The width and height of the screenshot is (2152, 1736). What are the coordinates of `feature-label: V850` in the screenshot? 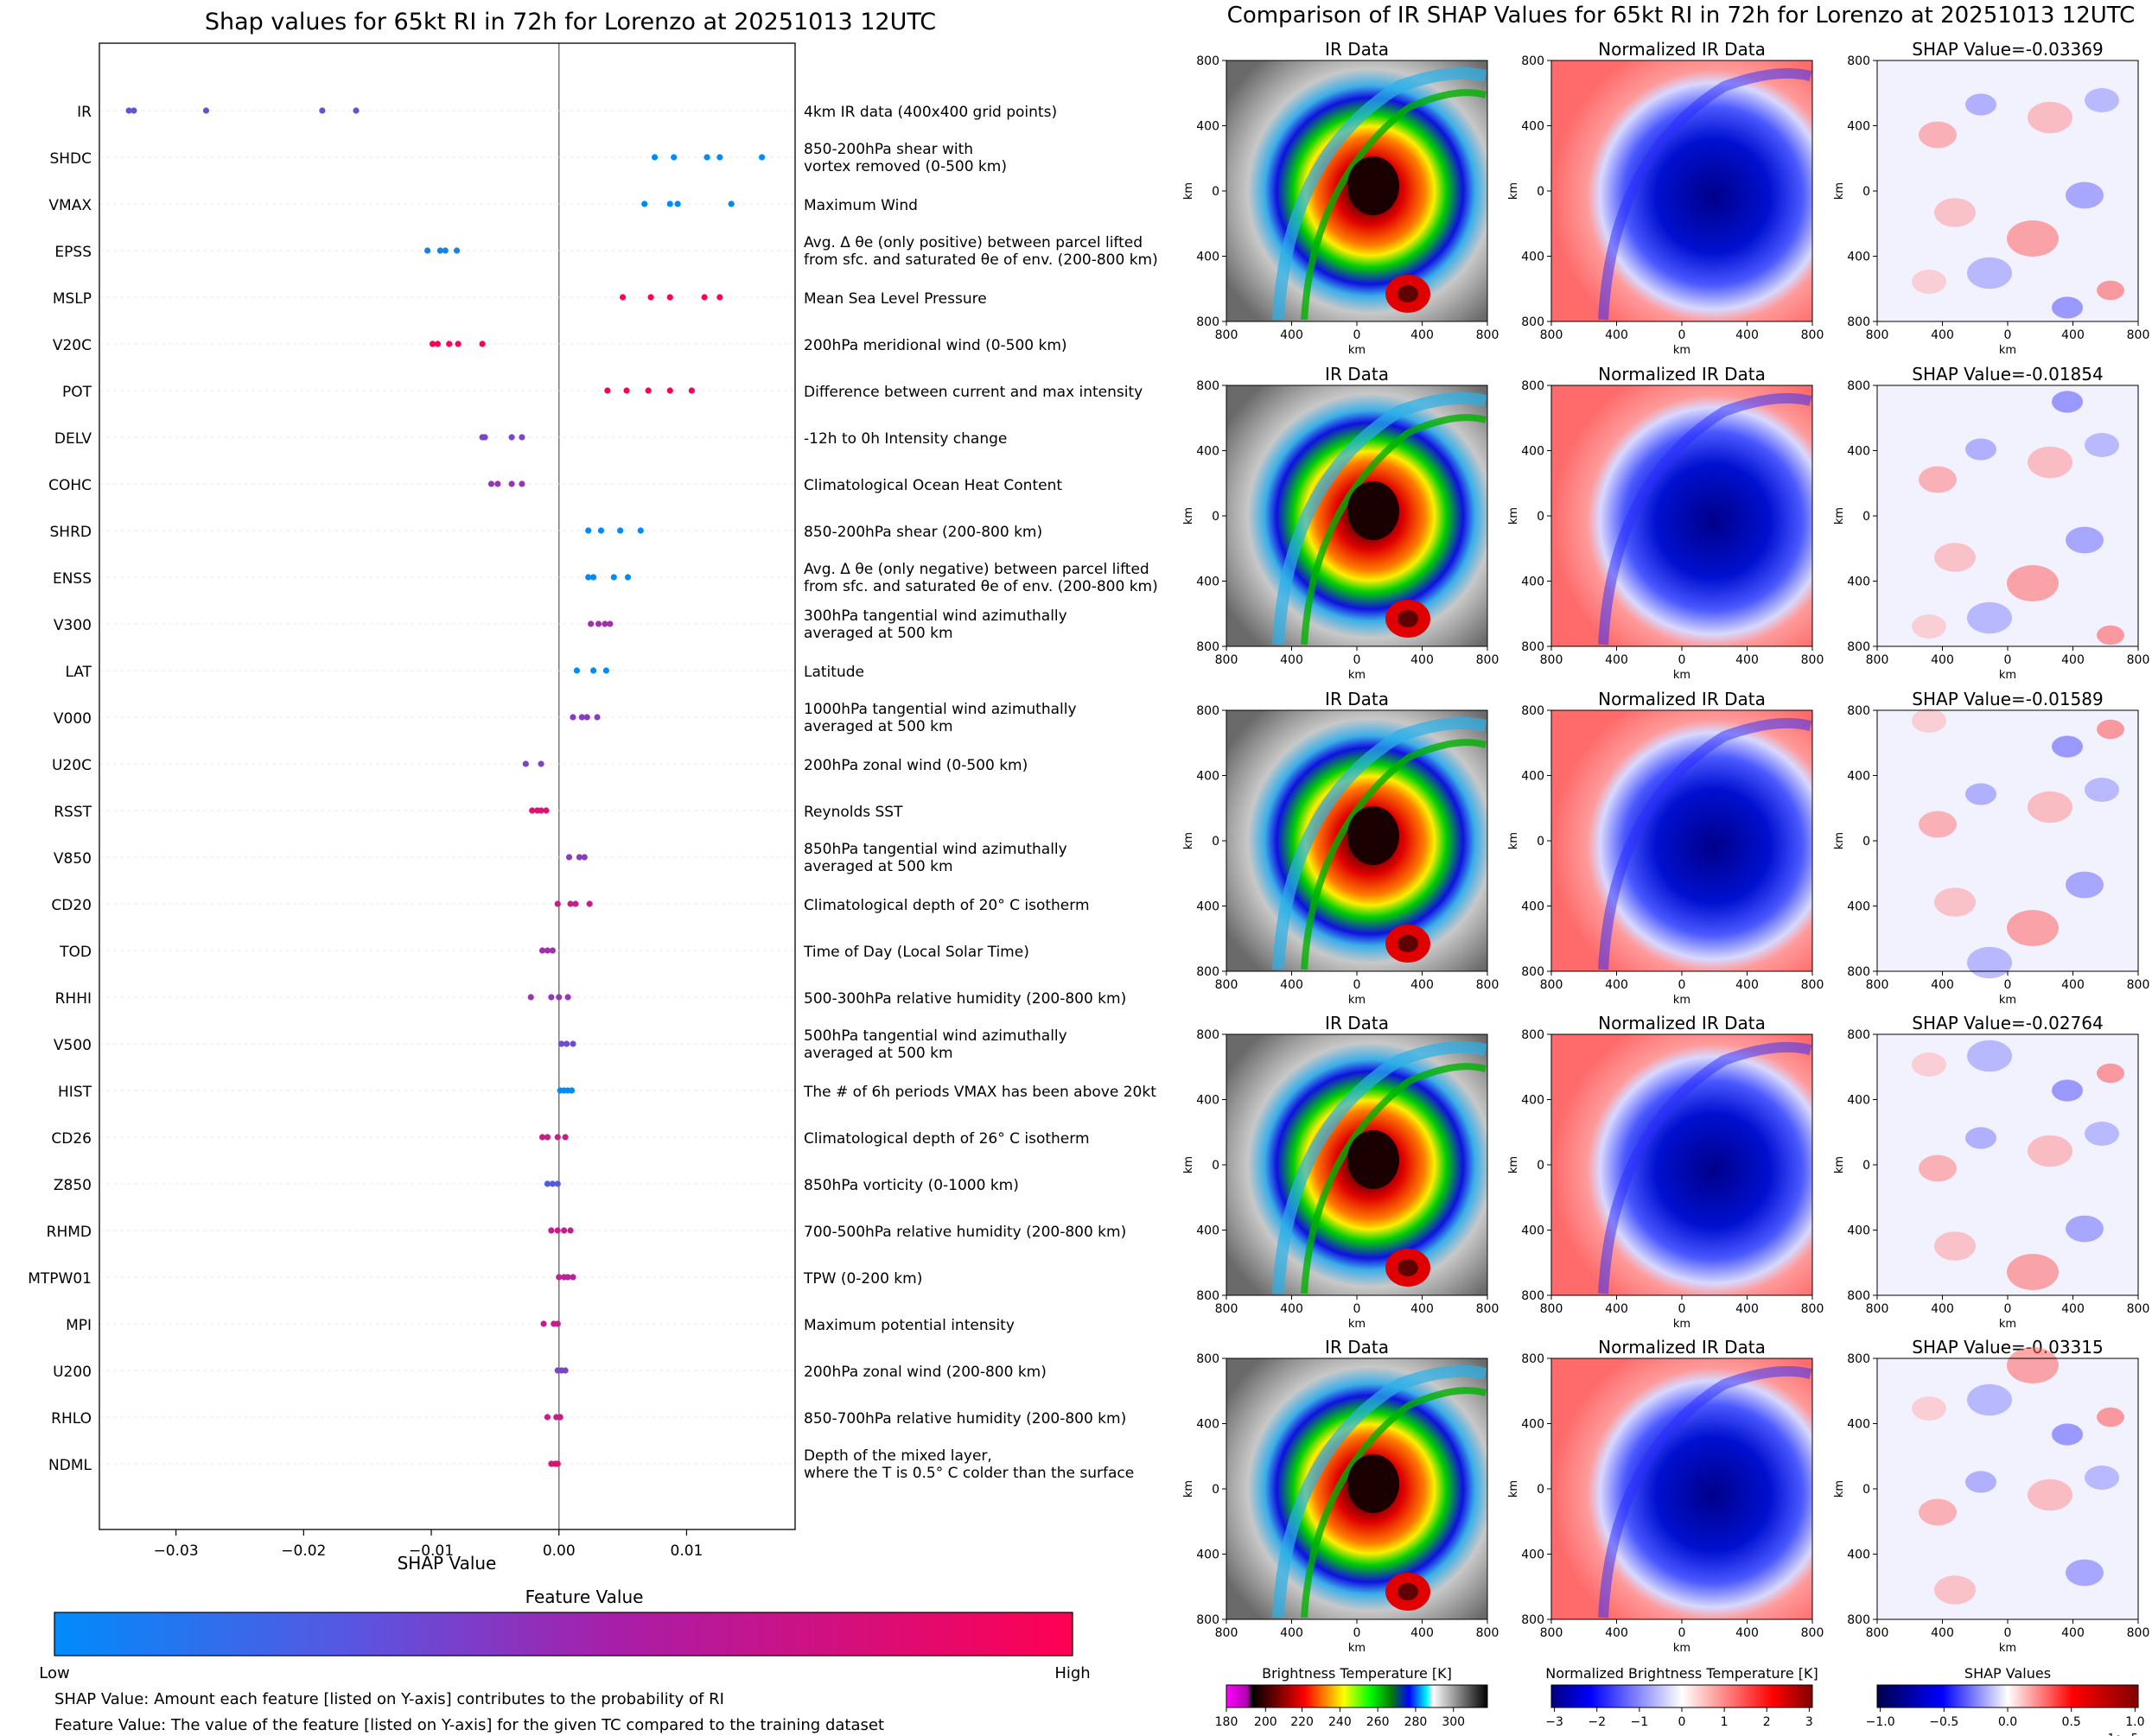 It's located at (73, 859).